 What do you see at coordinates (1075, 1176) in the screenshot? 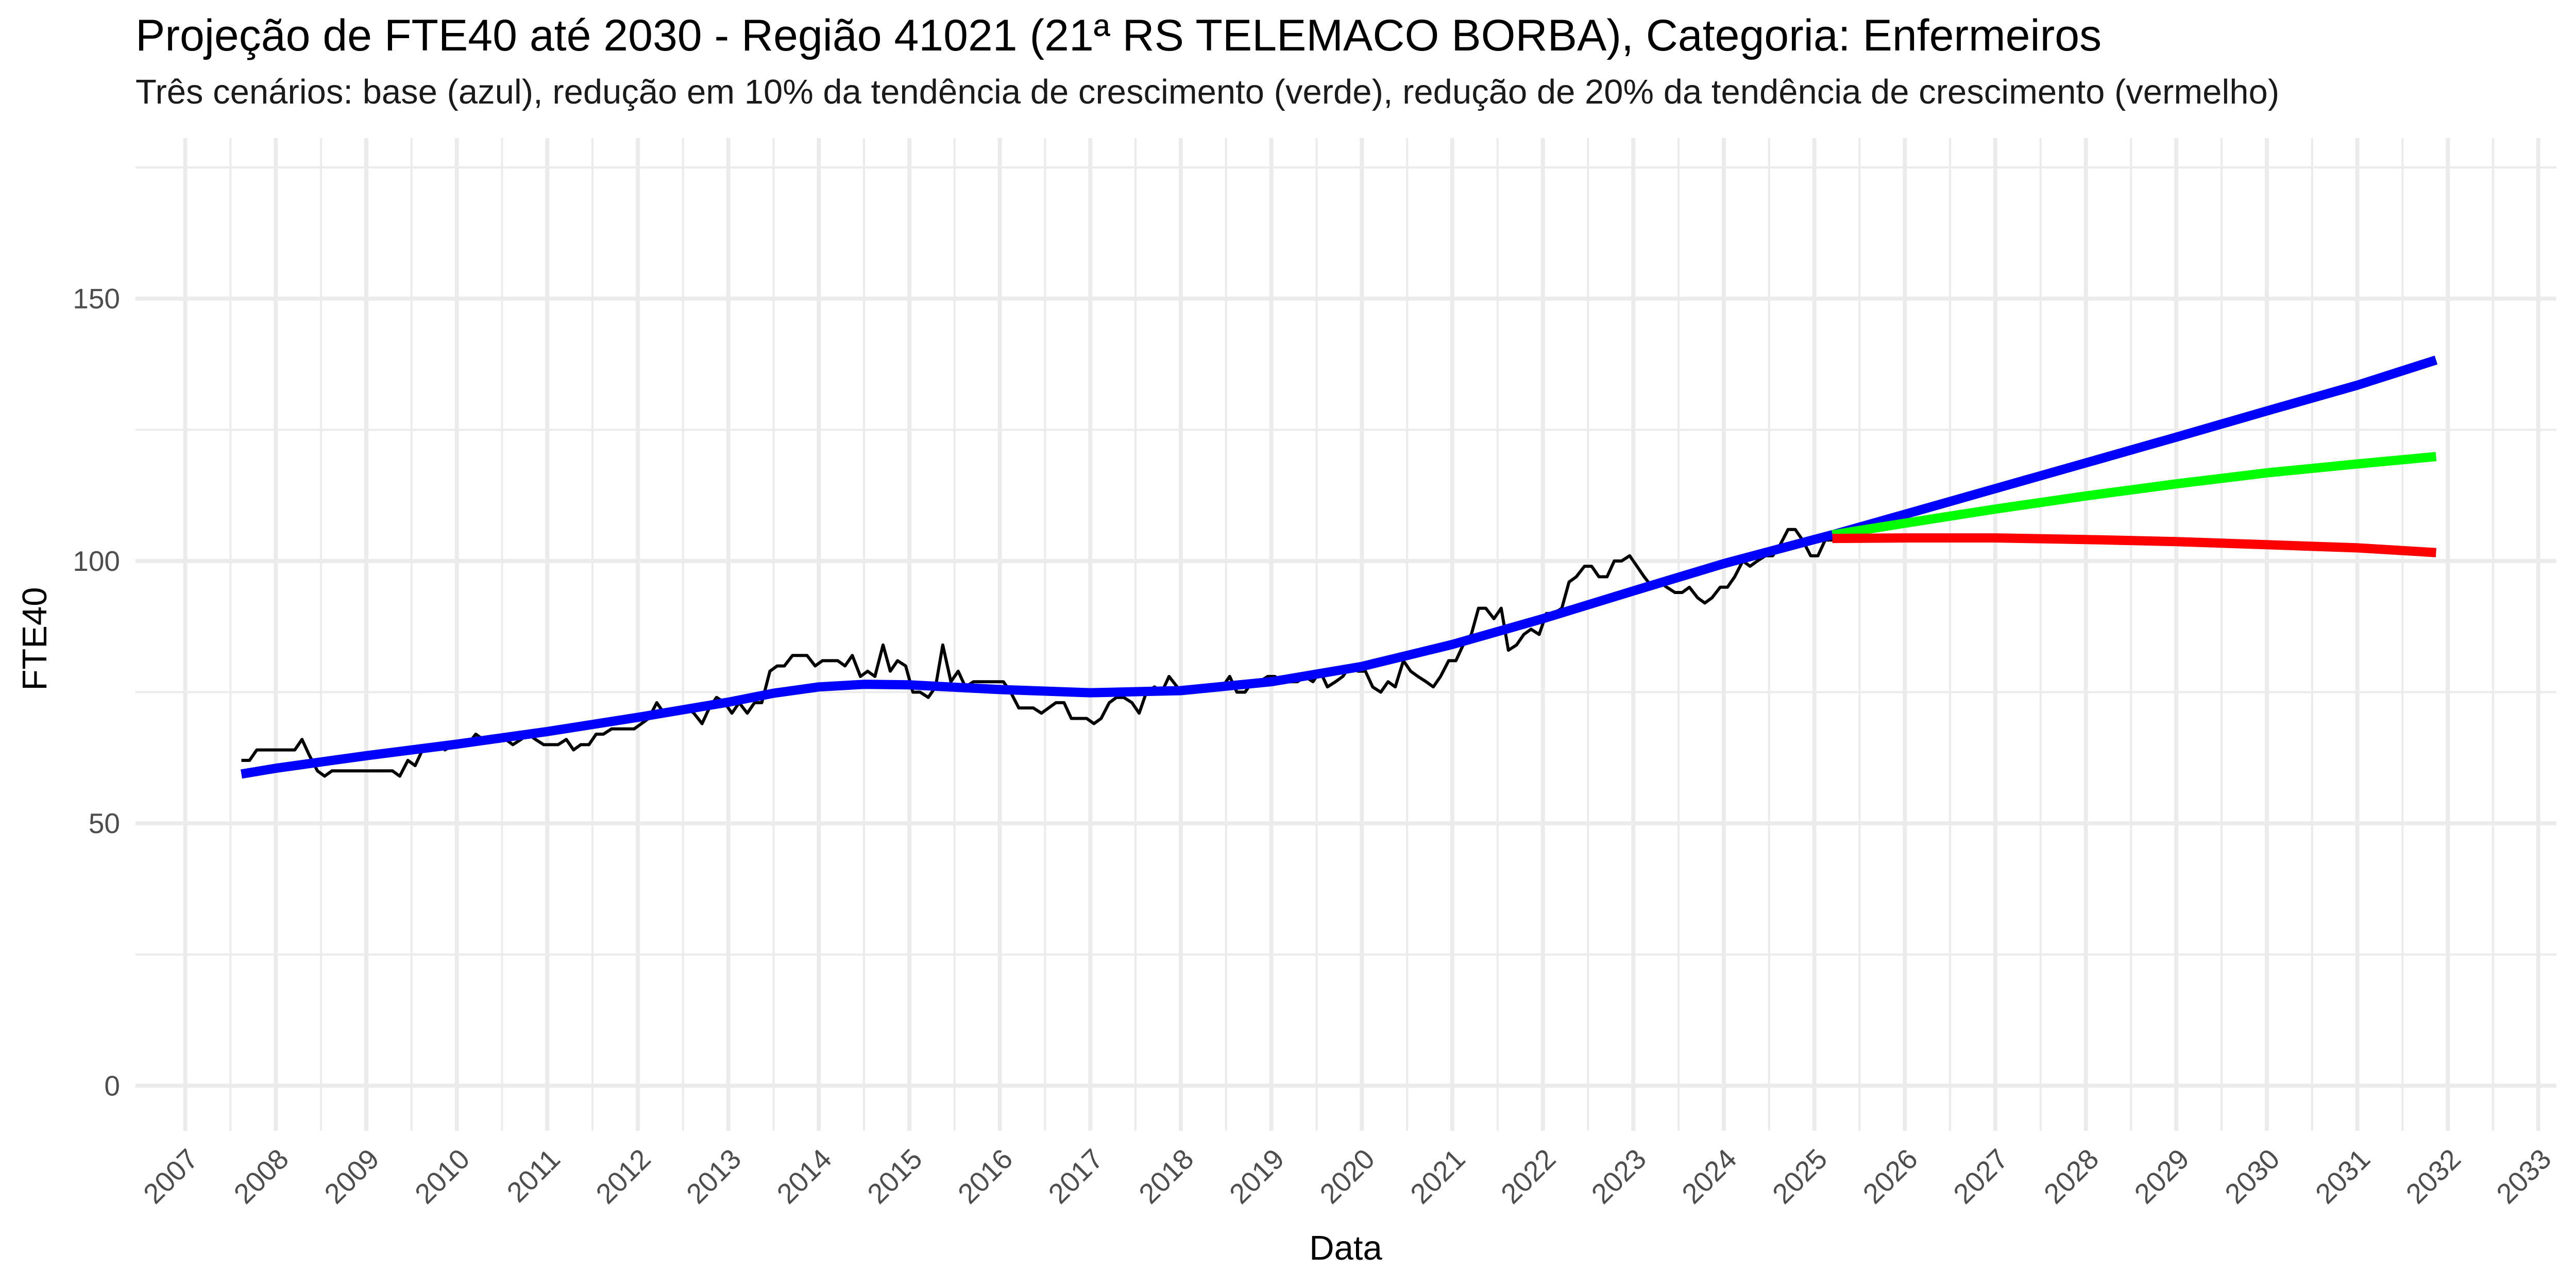
I see `x-tick-label: 2017` at bounding box center [1075, 1176].